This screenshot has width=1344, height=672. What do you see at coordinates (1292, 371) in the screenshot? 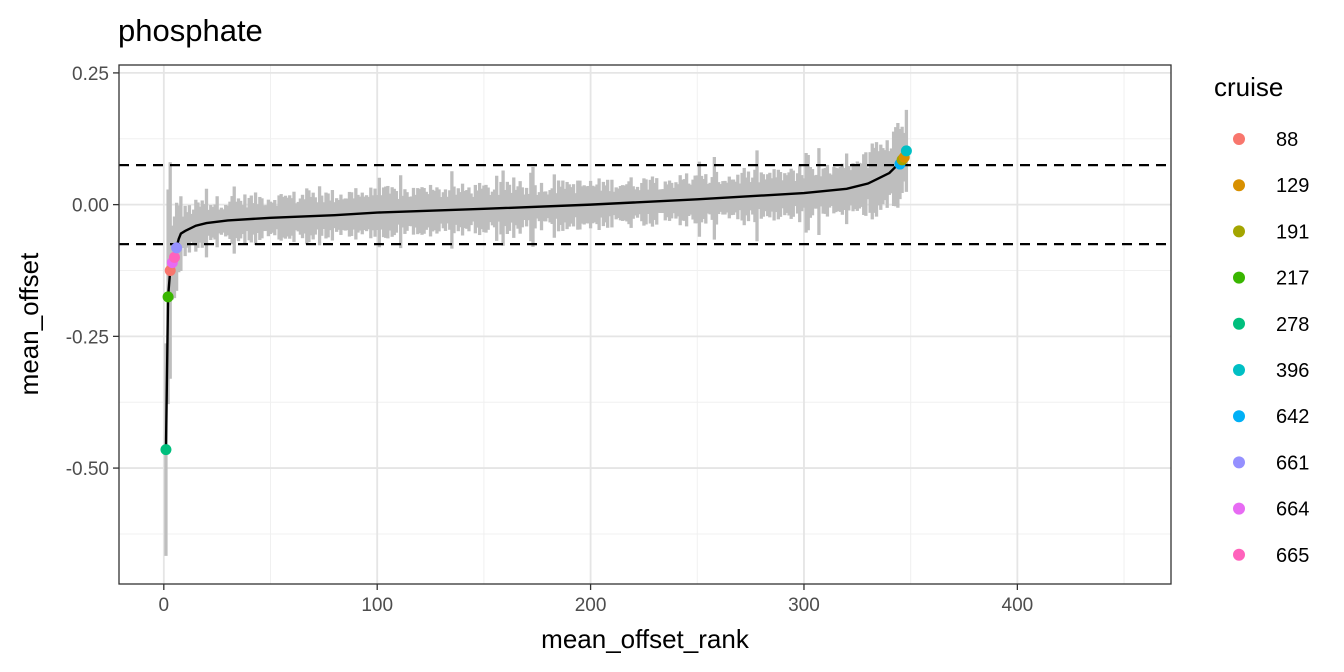
I see `legend-label-396: 396` at bounding box center [1292, 371].